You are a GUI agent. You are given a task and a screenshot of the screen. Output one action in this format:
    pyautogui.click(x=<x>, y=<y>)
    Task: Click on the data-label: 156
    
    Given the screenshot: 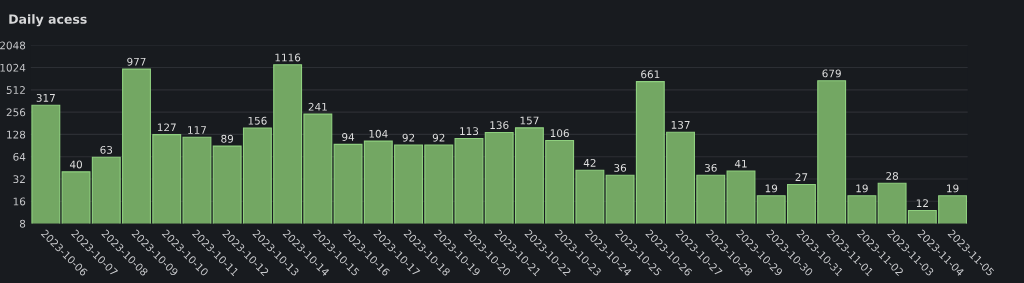 What is the action you would take?
    pyautogui.click(x=257, y=120)
    